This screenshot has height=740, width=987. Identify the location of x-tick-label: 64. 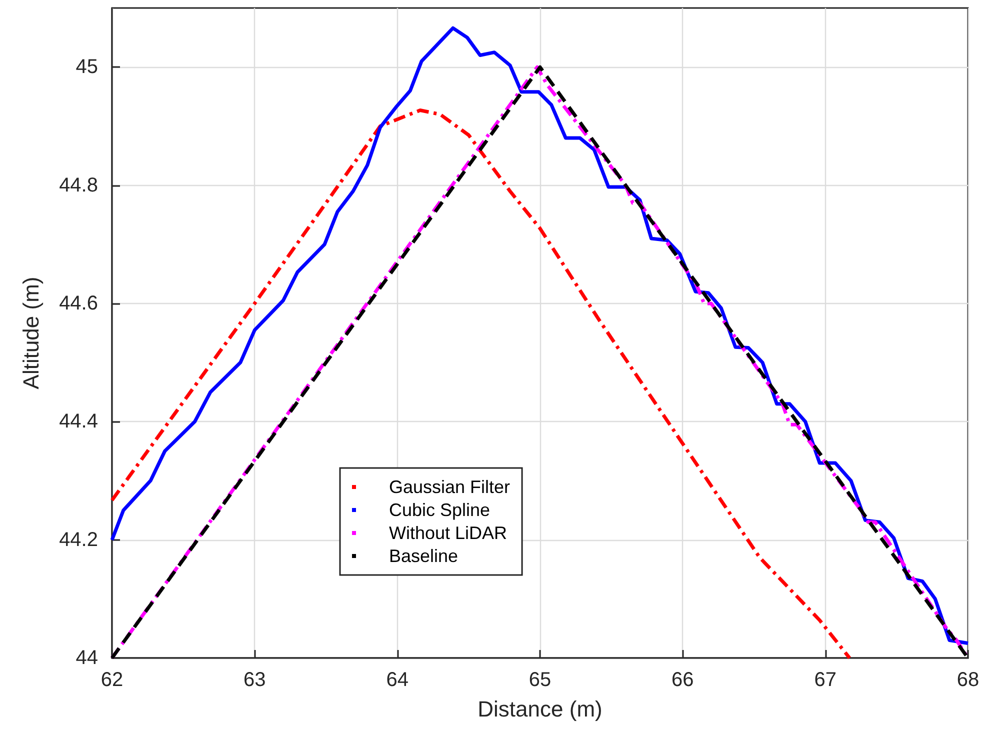
(397, 680).